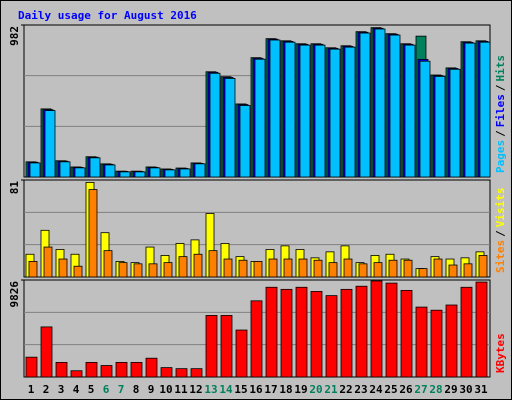 The image size is (512, 400). What do you see at coordinates (345, 389) in the screenshot?
I see `x-tick-label: 22` at bounding box center [345, 389].